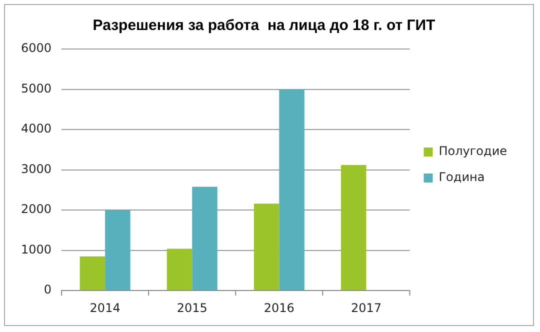 The image size is (540, 332). Describe the element at coordinates (36, 209) in the screenshot. I see `y-tick-label: 2000` at that location.